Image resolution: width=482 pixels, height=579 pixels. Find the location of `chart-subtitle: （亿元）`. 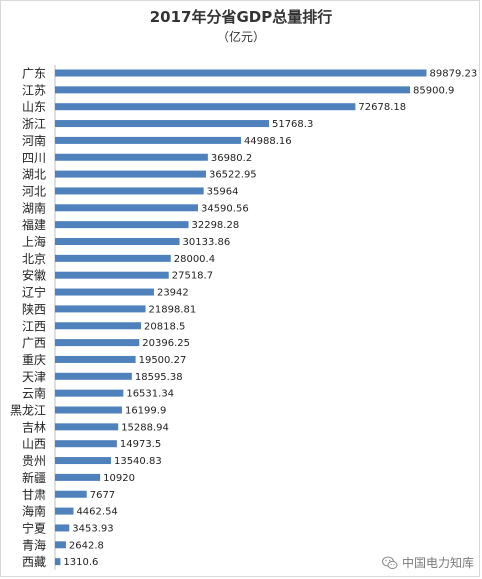

chart-subtitle: （亿元） is located at coordinates (240, 37).